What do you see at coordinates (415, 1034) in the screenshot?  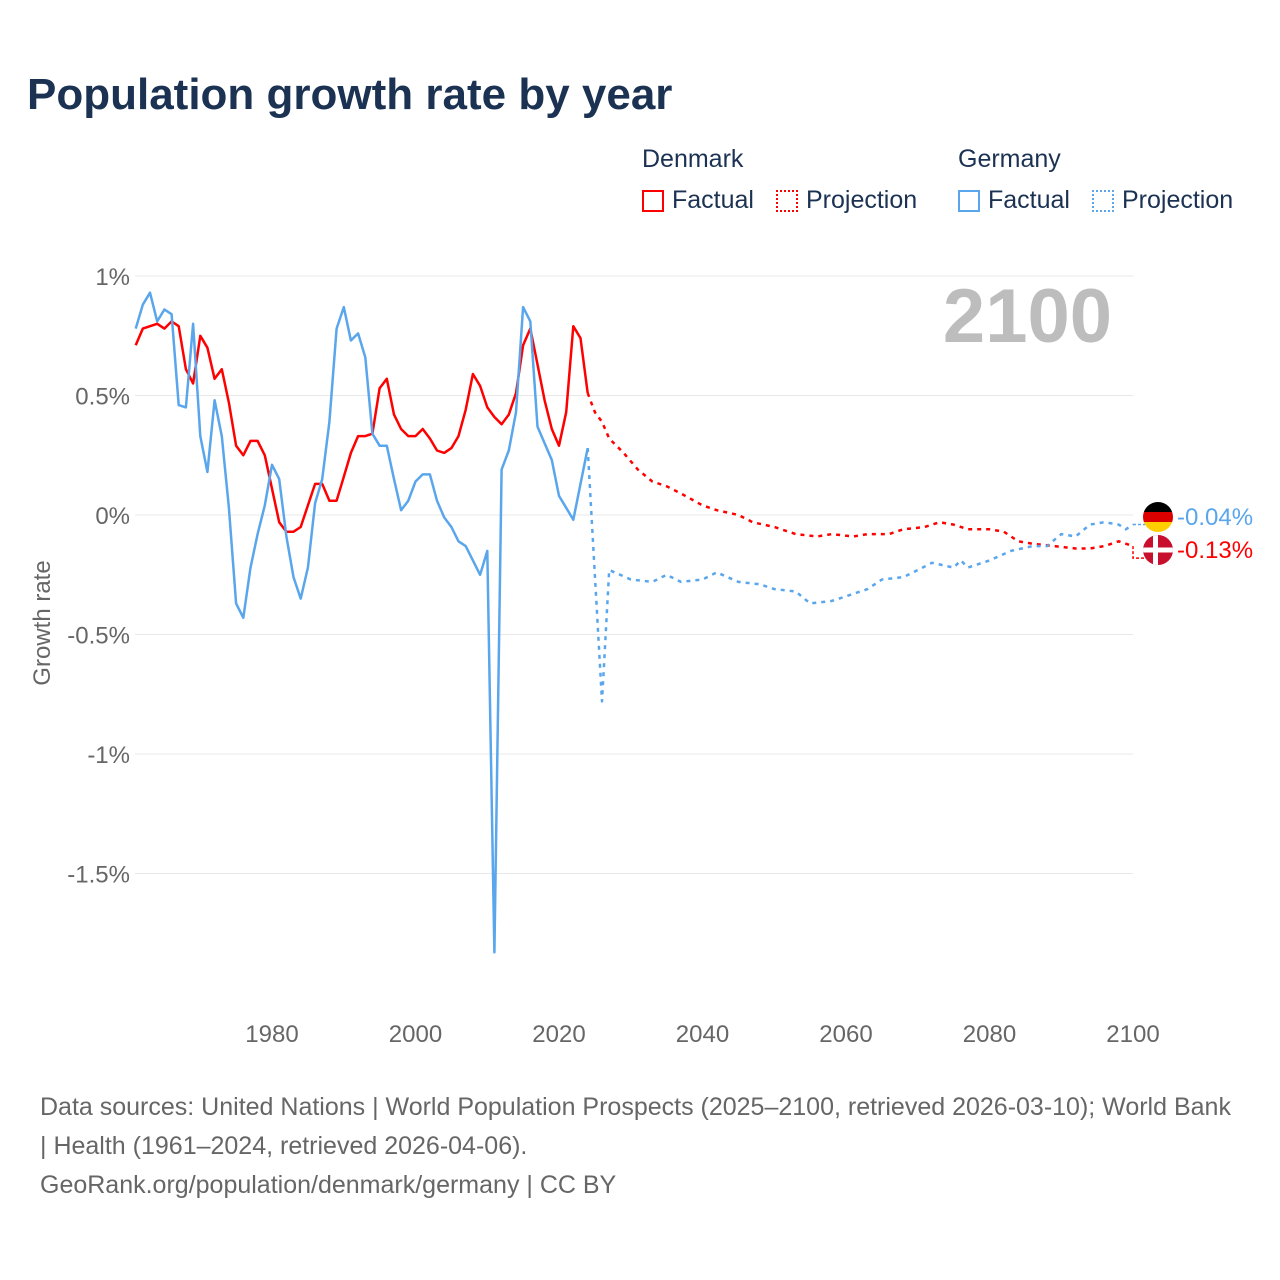 I see `x-tick-label: 2000` at bounding box center [415, 1034].